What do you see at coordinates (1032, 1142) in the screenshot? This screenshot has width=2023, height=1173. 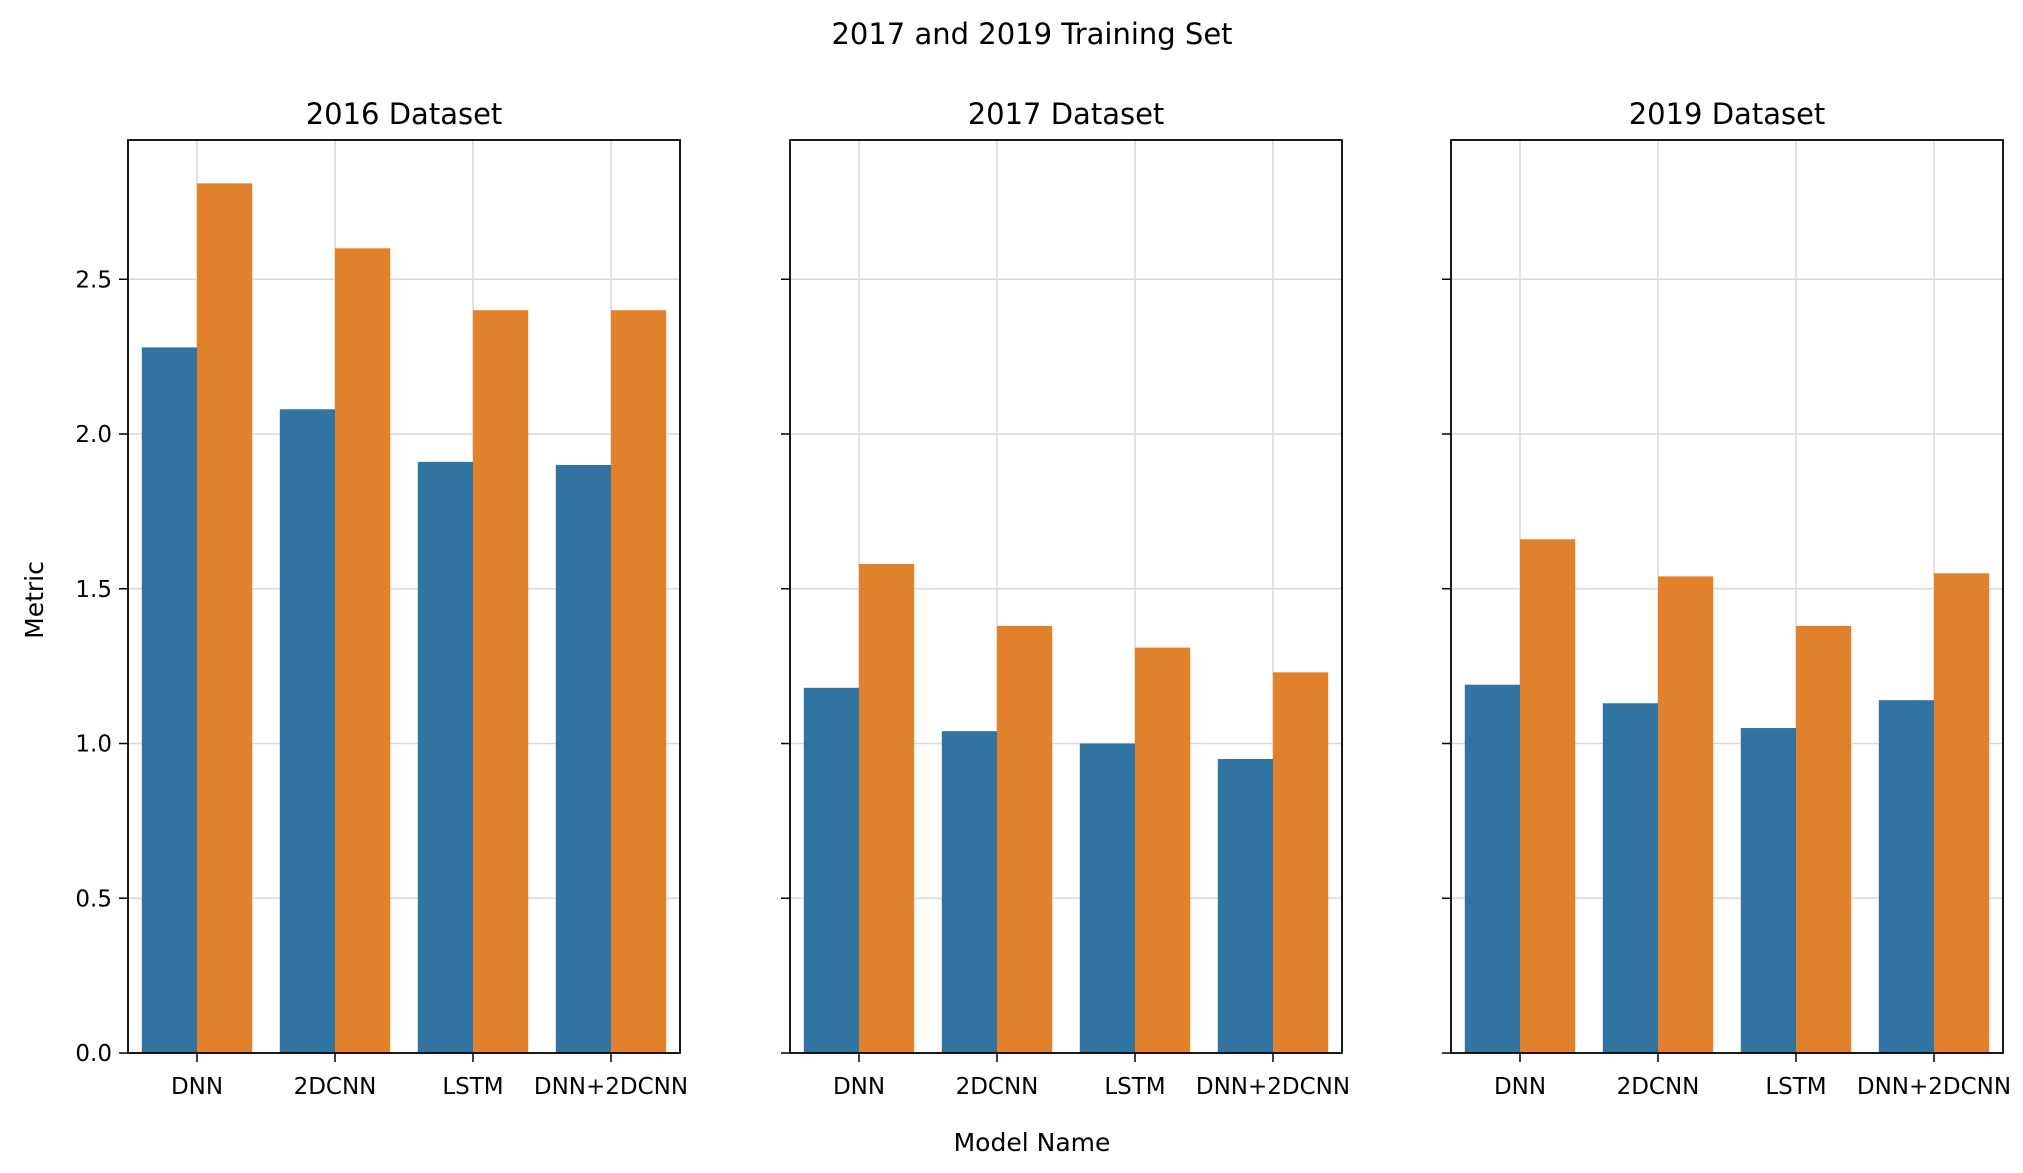 I see `x-axis-label: Model Name` at bounding box center [1032, 1142].